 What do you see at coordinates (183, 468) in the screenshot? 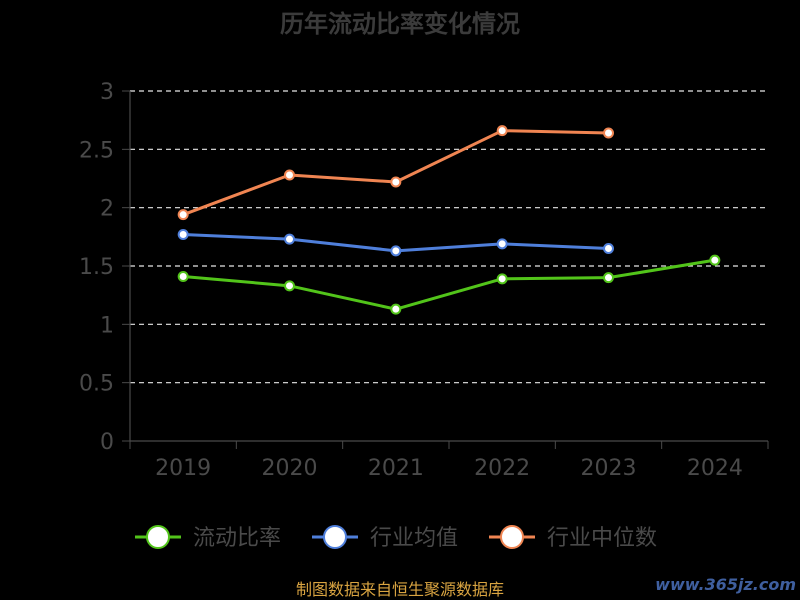
I see `x-tick-label: 2019` at bounding box center [183, 468].